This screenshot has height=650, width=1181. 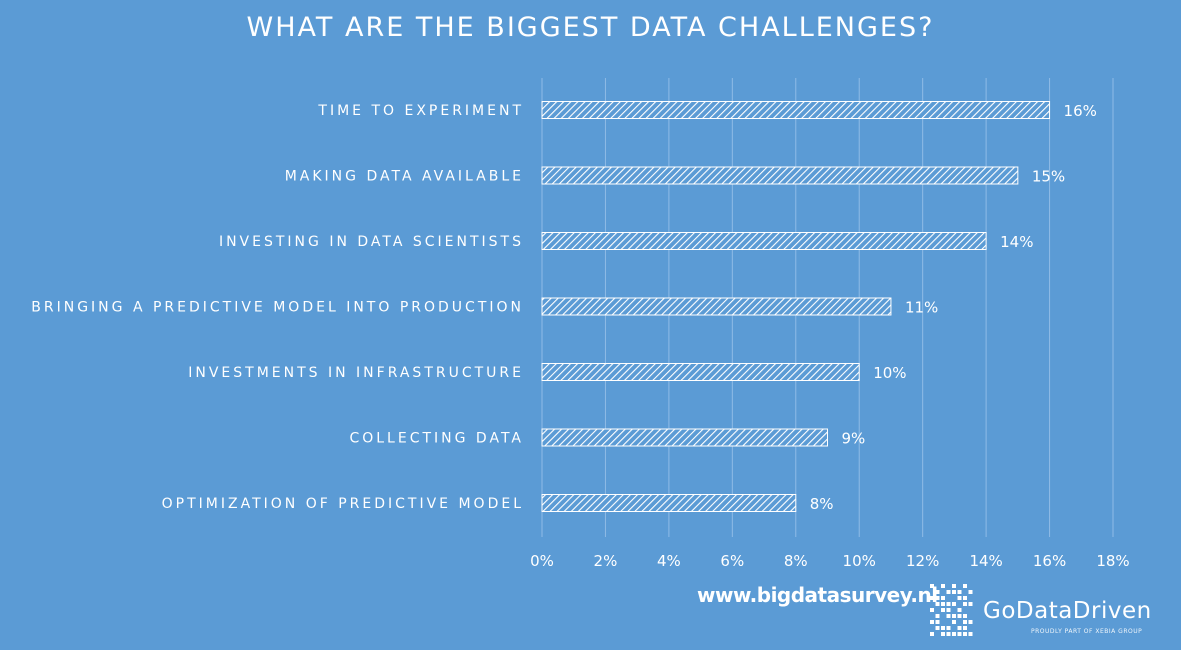 I want to click on x-tick-label: 6%, so click(x=732, y=561).